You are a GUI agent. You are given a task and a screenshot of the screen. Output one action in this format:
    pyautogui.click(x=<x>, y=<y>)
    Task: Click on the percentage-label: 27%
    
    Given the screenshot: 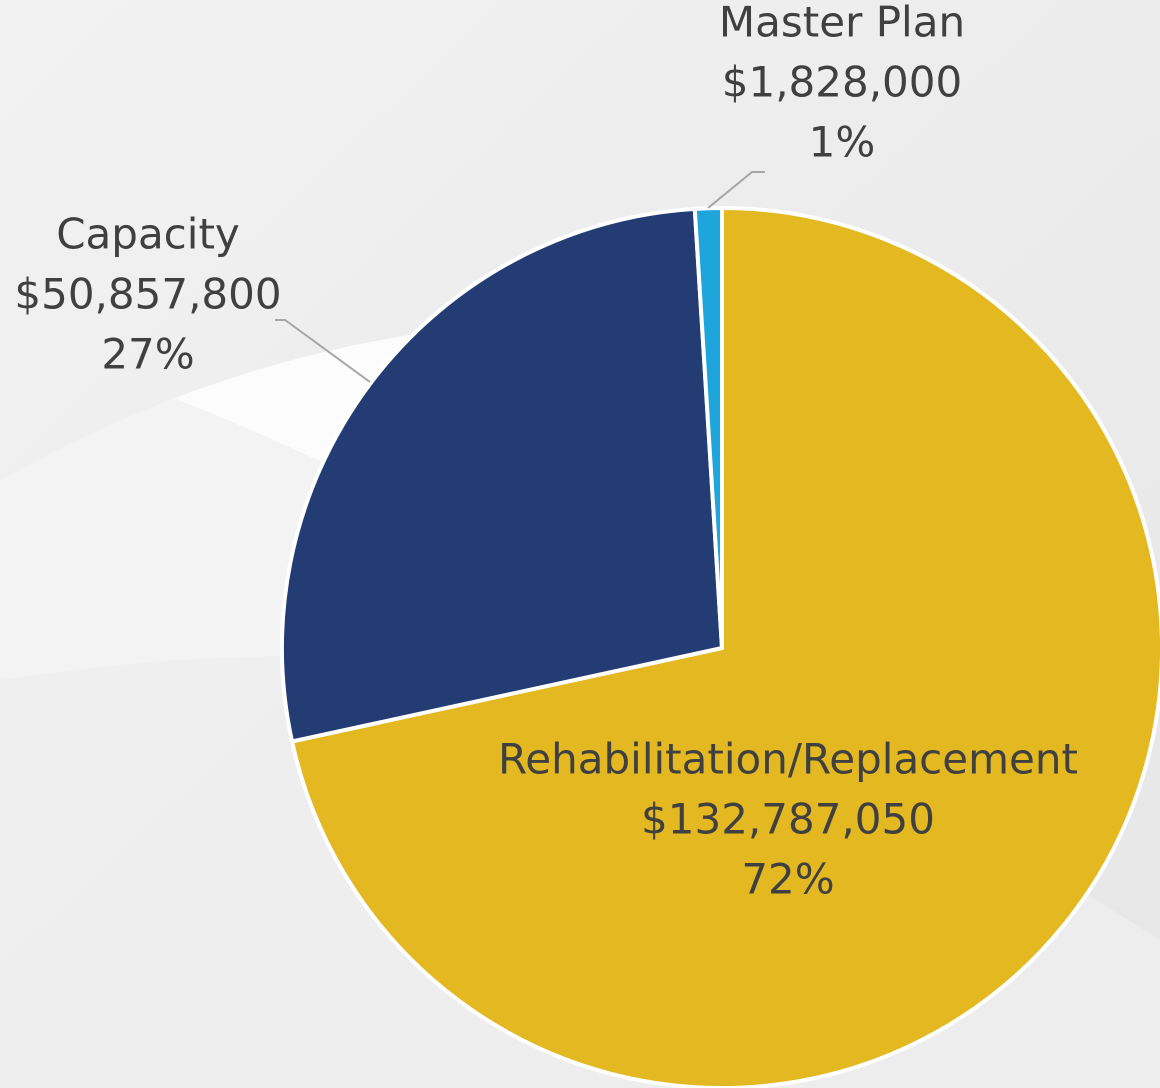 What is the action you would take?
    pyautogui.click(x=147, y=354)
    